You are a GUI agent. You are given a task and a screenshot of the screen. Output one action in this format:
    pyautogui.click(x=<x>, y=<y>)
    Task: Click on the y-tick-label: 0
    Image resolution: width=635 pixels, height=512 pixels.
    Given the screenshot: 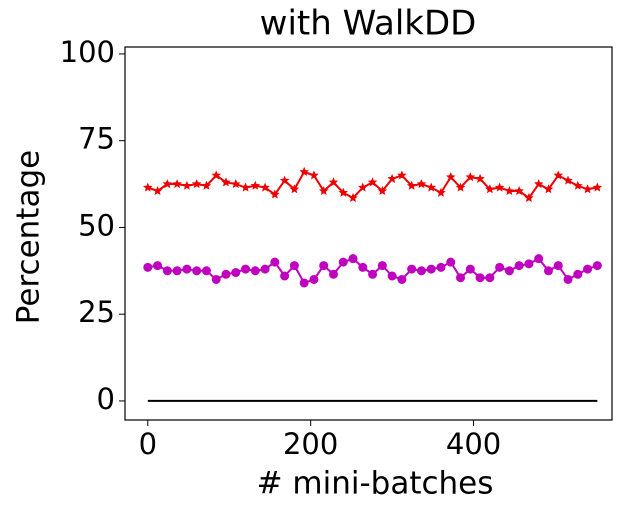 What is the action you would take?
    pyautogui.click(x=106, y=399)
    